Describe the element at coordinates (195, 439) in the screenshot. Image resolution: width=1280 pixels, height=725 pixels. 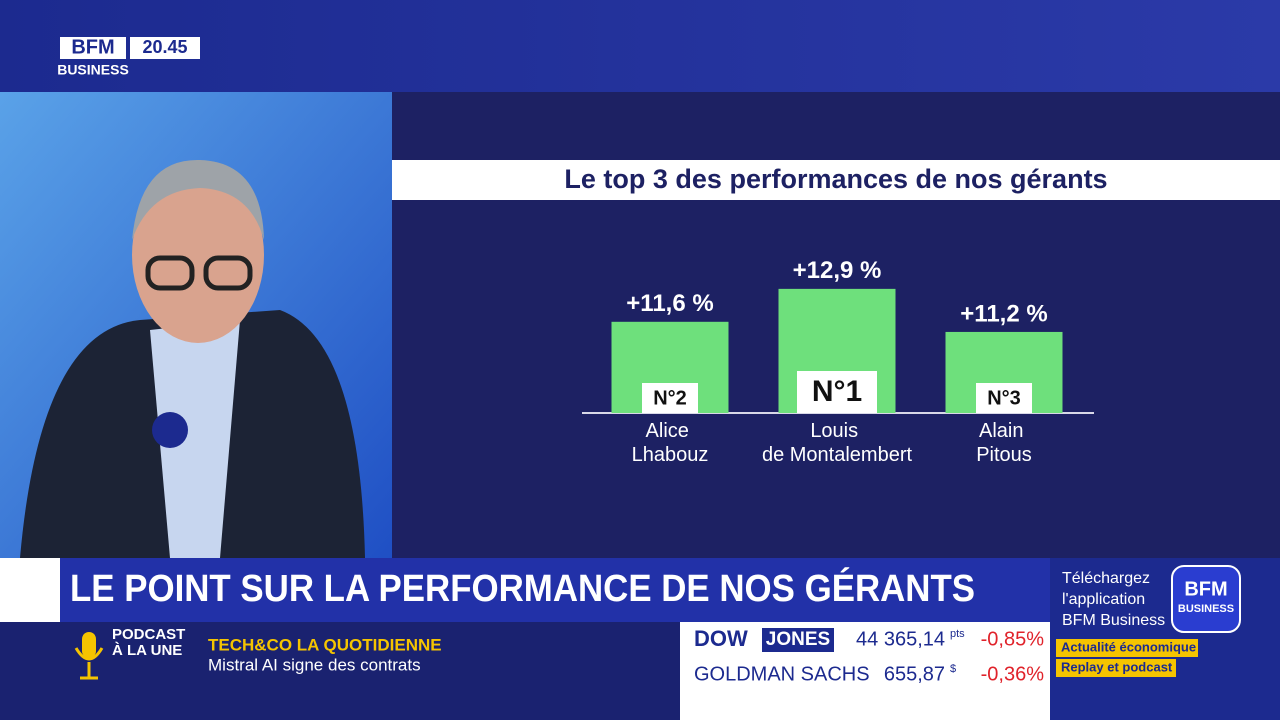
I see `presenter-shirt` at that location.